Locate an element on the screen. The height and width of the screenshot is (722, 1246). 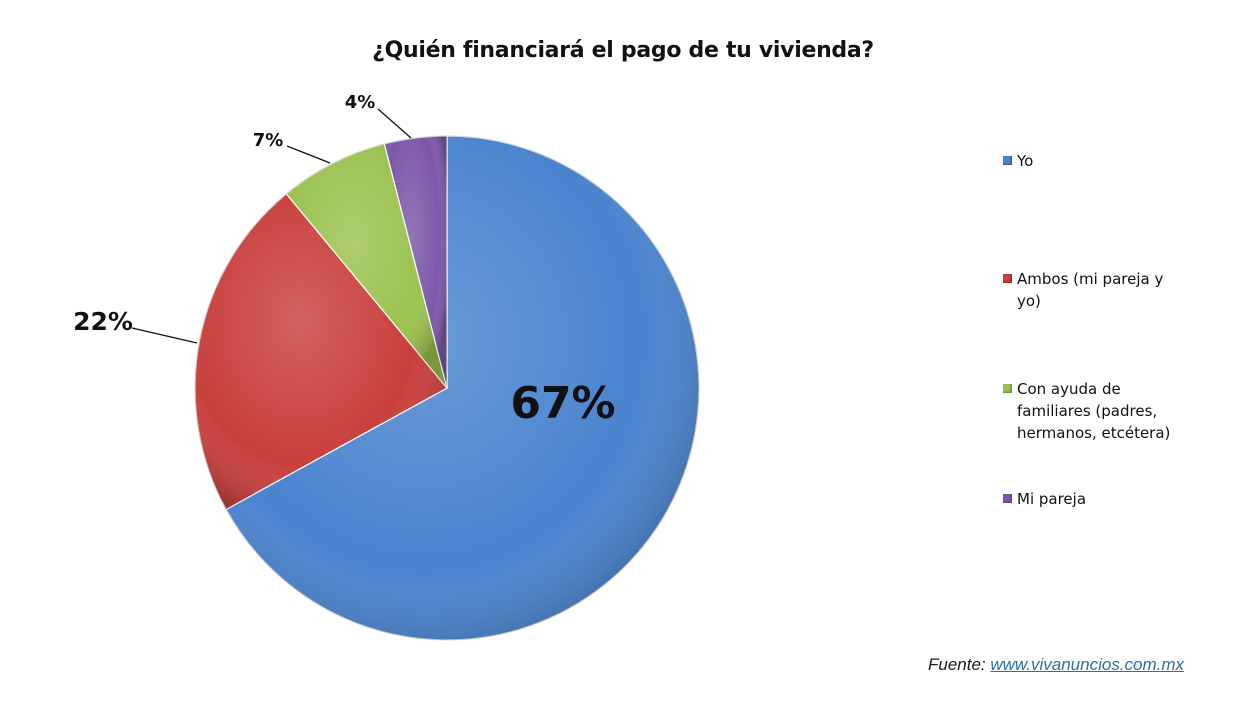
legend-label-2: Ambos (mi pareja y yo) is located at coordinates (1110, 290).